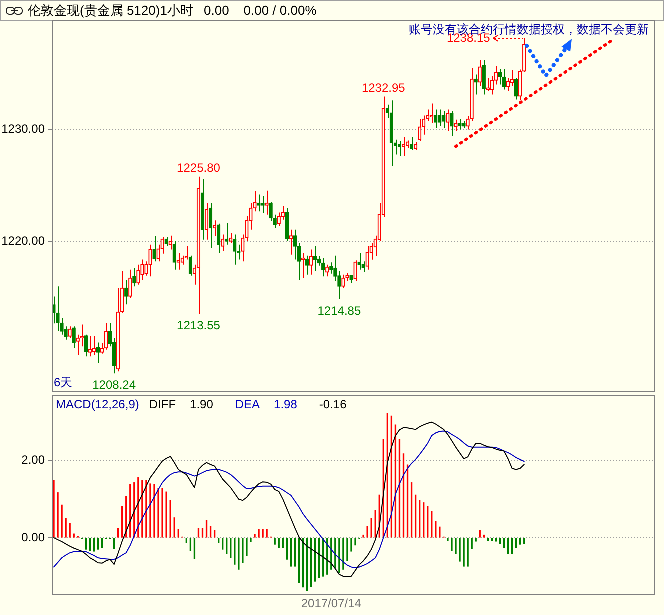  What do you see at coordinates (98, 404) in the screenshot?
I see `chart-title: MACD(12,26,9)` at bounding box center [98, 404].